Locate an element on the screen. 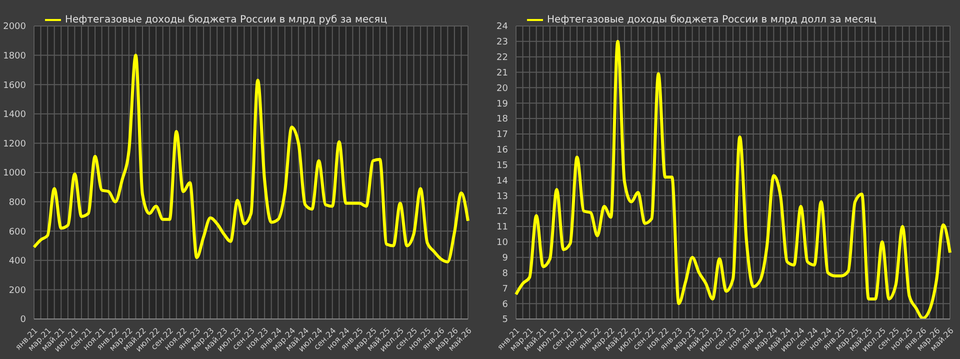 This screenshot has width=960, height=359. y-tick-label: 22 is located at coordinates (502, 58).